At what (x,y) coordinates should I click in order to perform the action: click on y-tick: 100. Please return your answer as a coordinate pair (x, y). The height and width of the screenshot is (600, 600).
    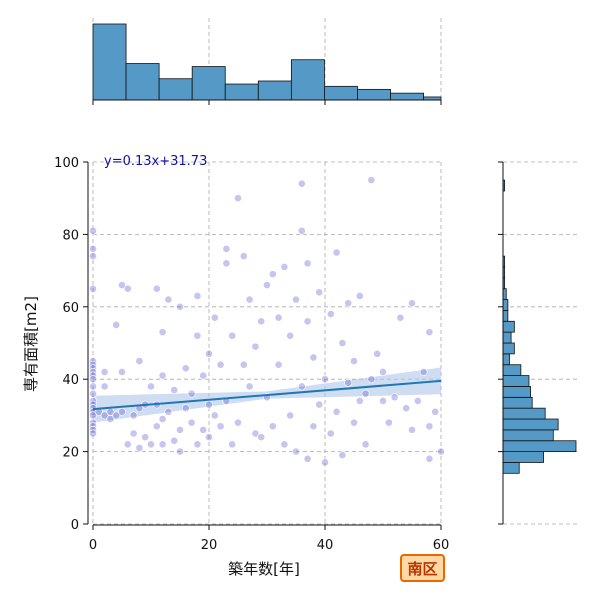
    Looking at the image, I should click on (71, 163).